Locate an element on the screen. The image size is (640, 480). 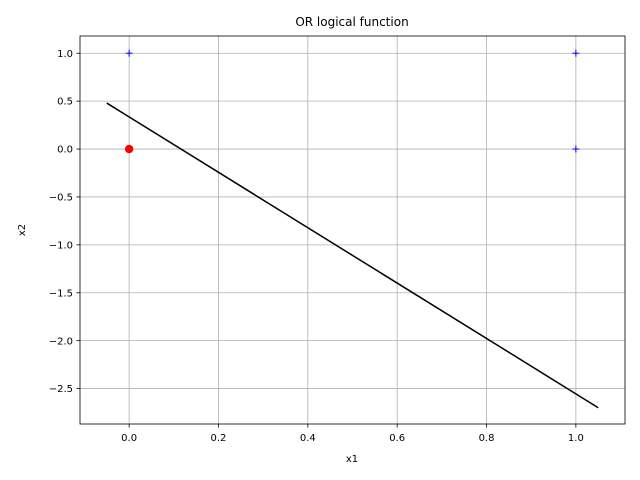
y-tick-label: −2.0 is located at coordinates (61, 341).